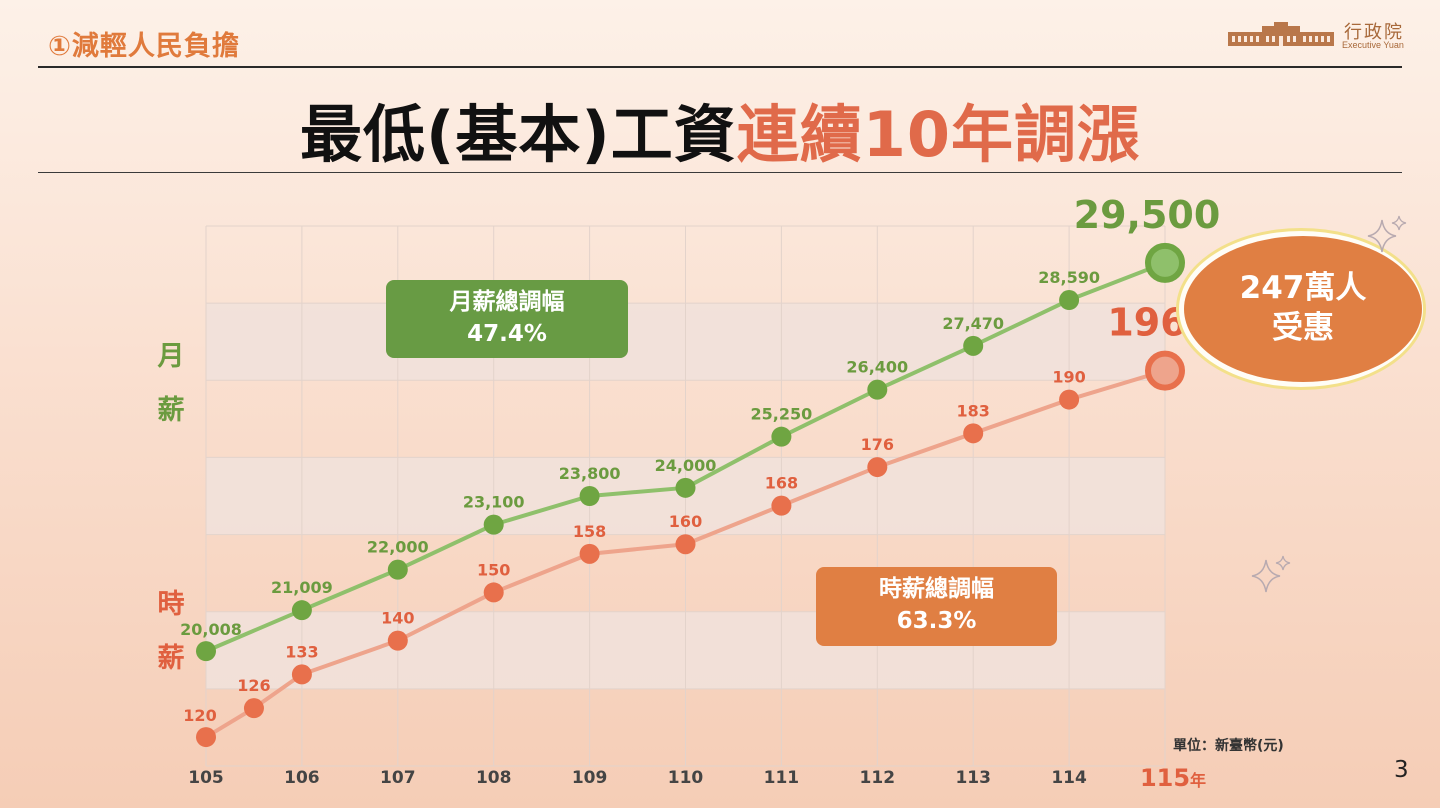 The image size is (1440, 808). Describe the element at coordinates (936, 621) in the screenshot. I see `hourly-callout-value: 63.3%` at that location.